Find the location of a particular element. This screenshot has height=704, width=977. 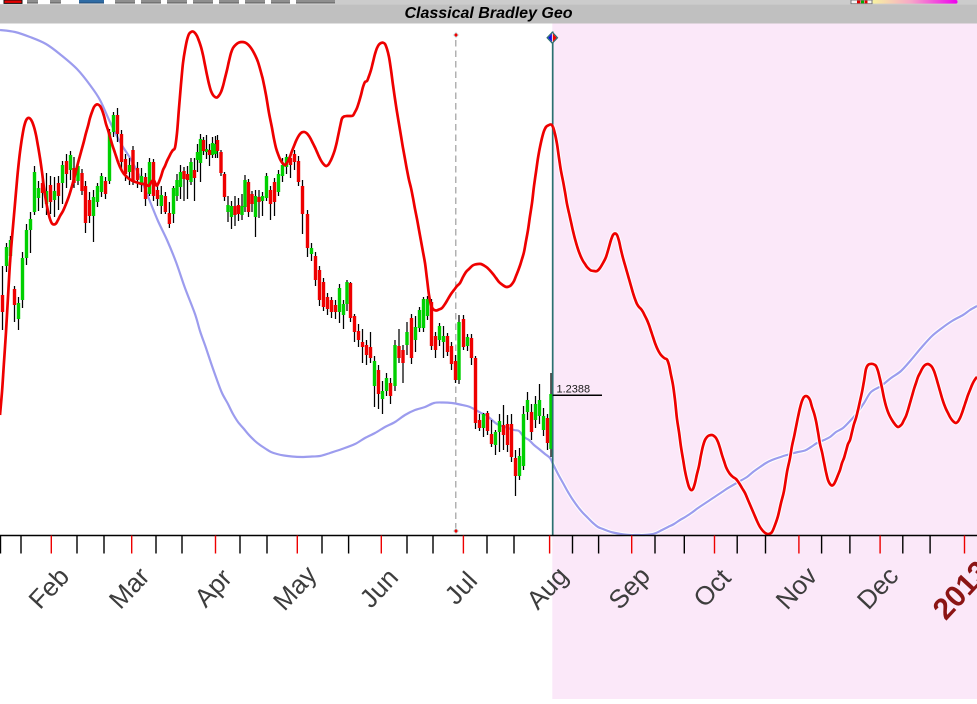

svg-text: 1.2388 is located at coordinates (574, 389).